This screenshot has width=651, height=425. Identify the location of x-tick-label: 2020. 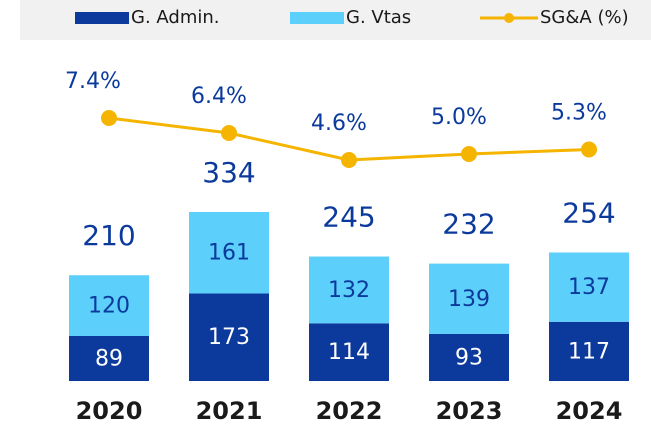
(109, 411).